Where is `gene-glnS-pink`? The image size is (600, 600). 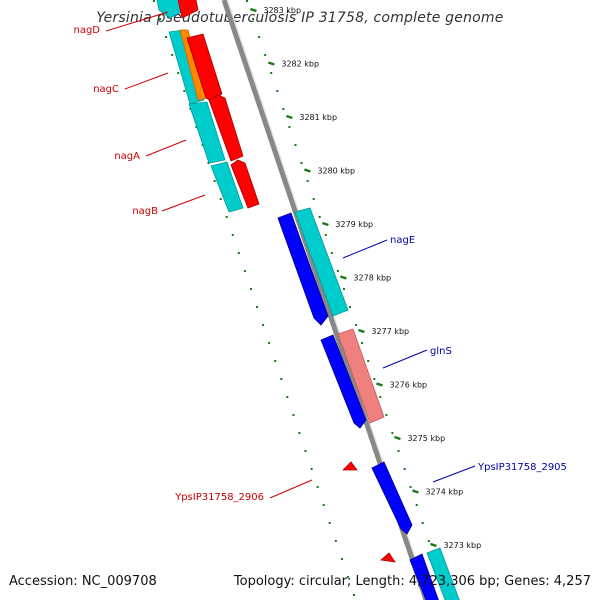 gene-glnS-pink is located at coordinates (361, 376).